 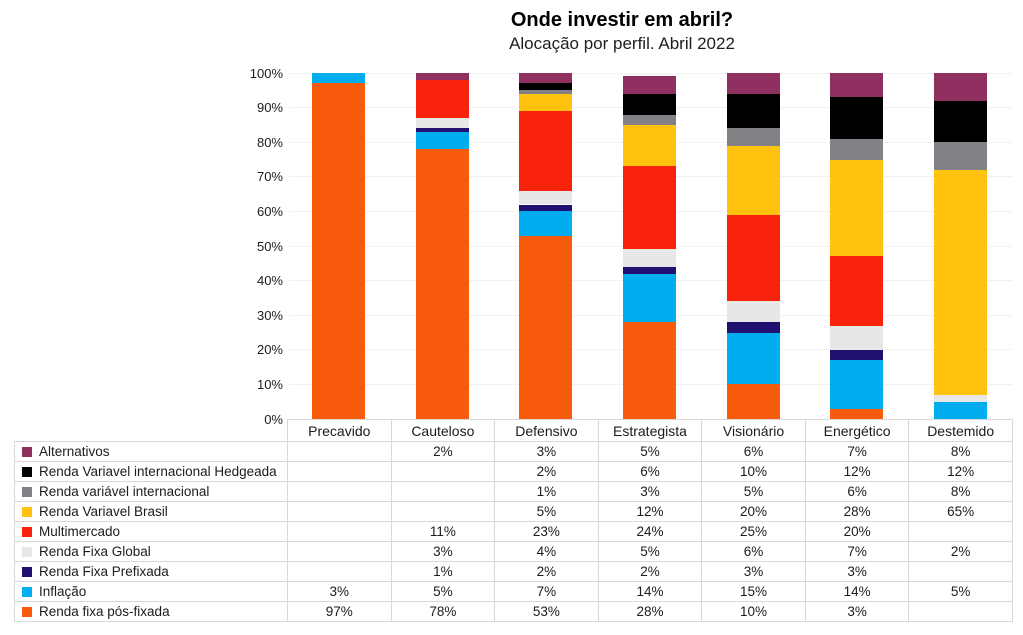 What do you see at coordinates (269, 108) in the screenshot?
I see `y-axis-label: 90%` at bounding box center [269, 108].